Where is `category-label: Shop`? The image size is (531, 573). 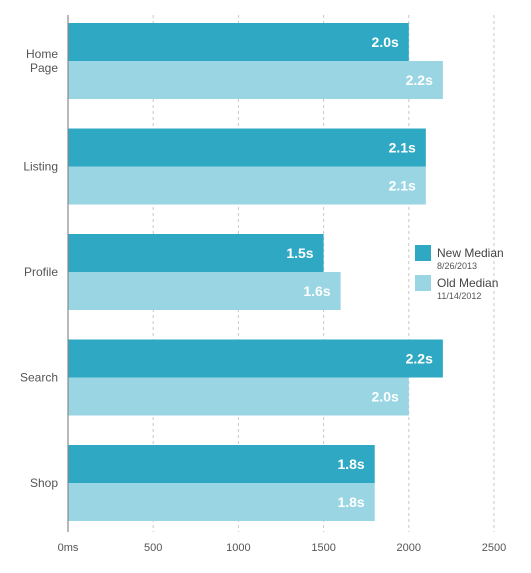 category-label: Shop is located at coordinates (44, 483).